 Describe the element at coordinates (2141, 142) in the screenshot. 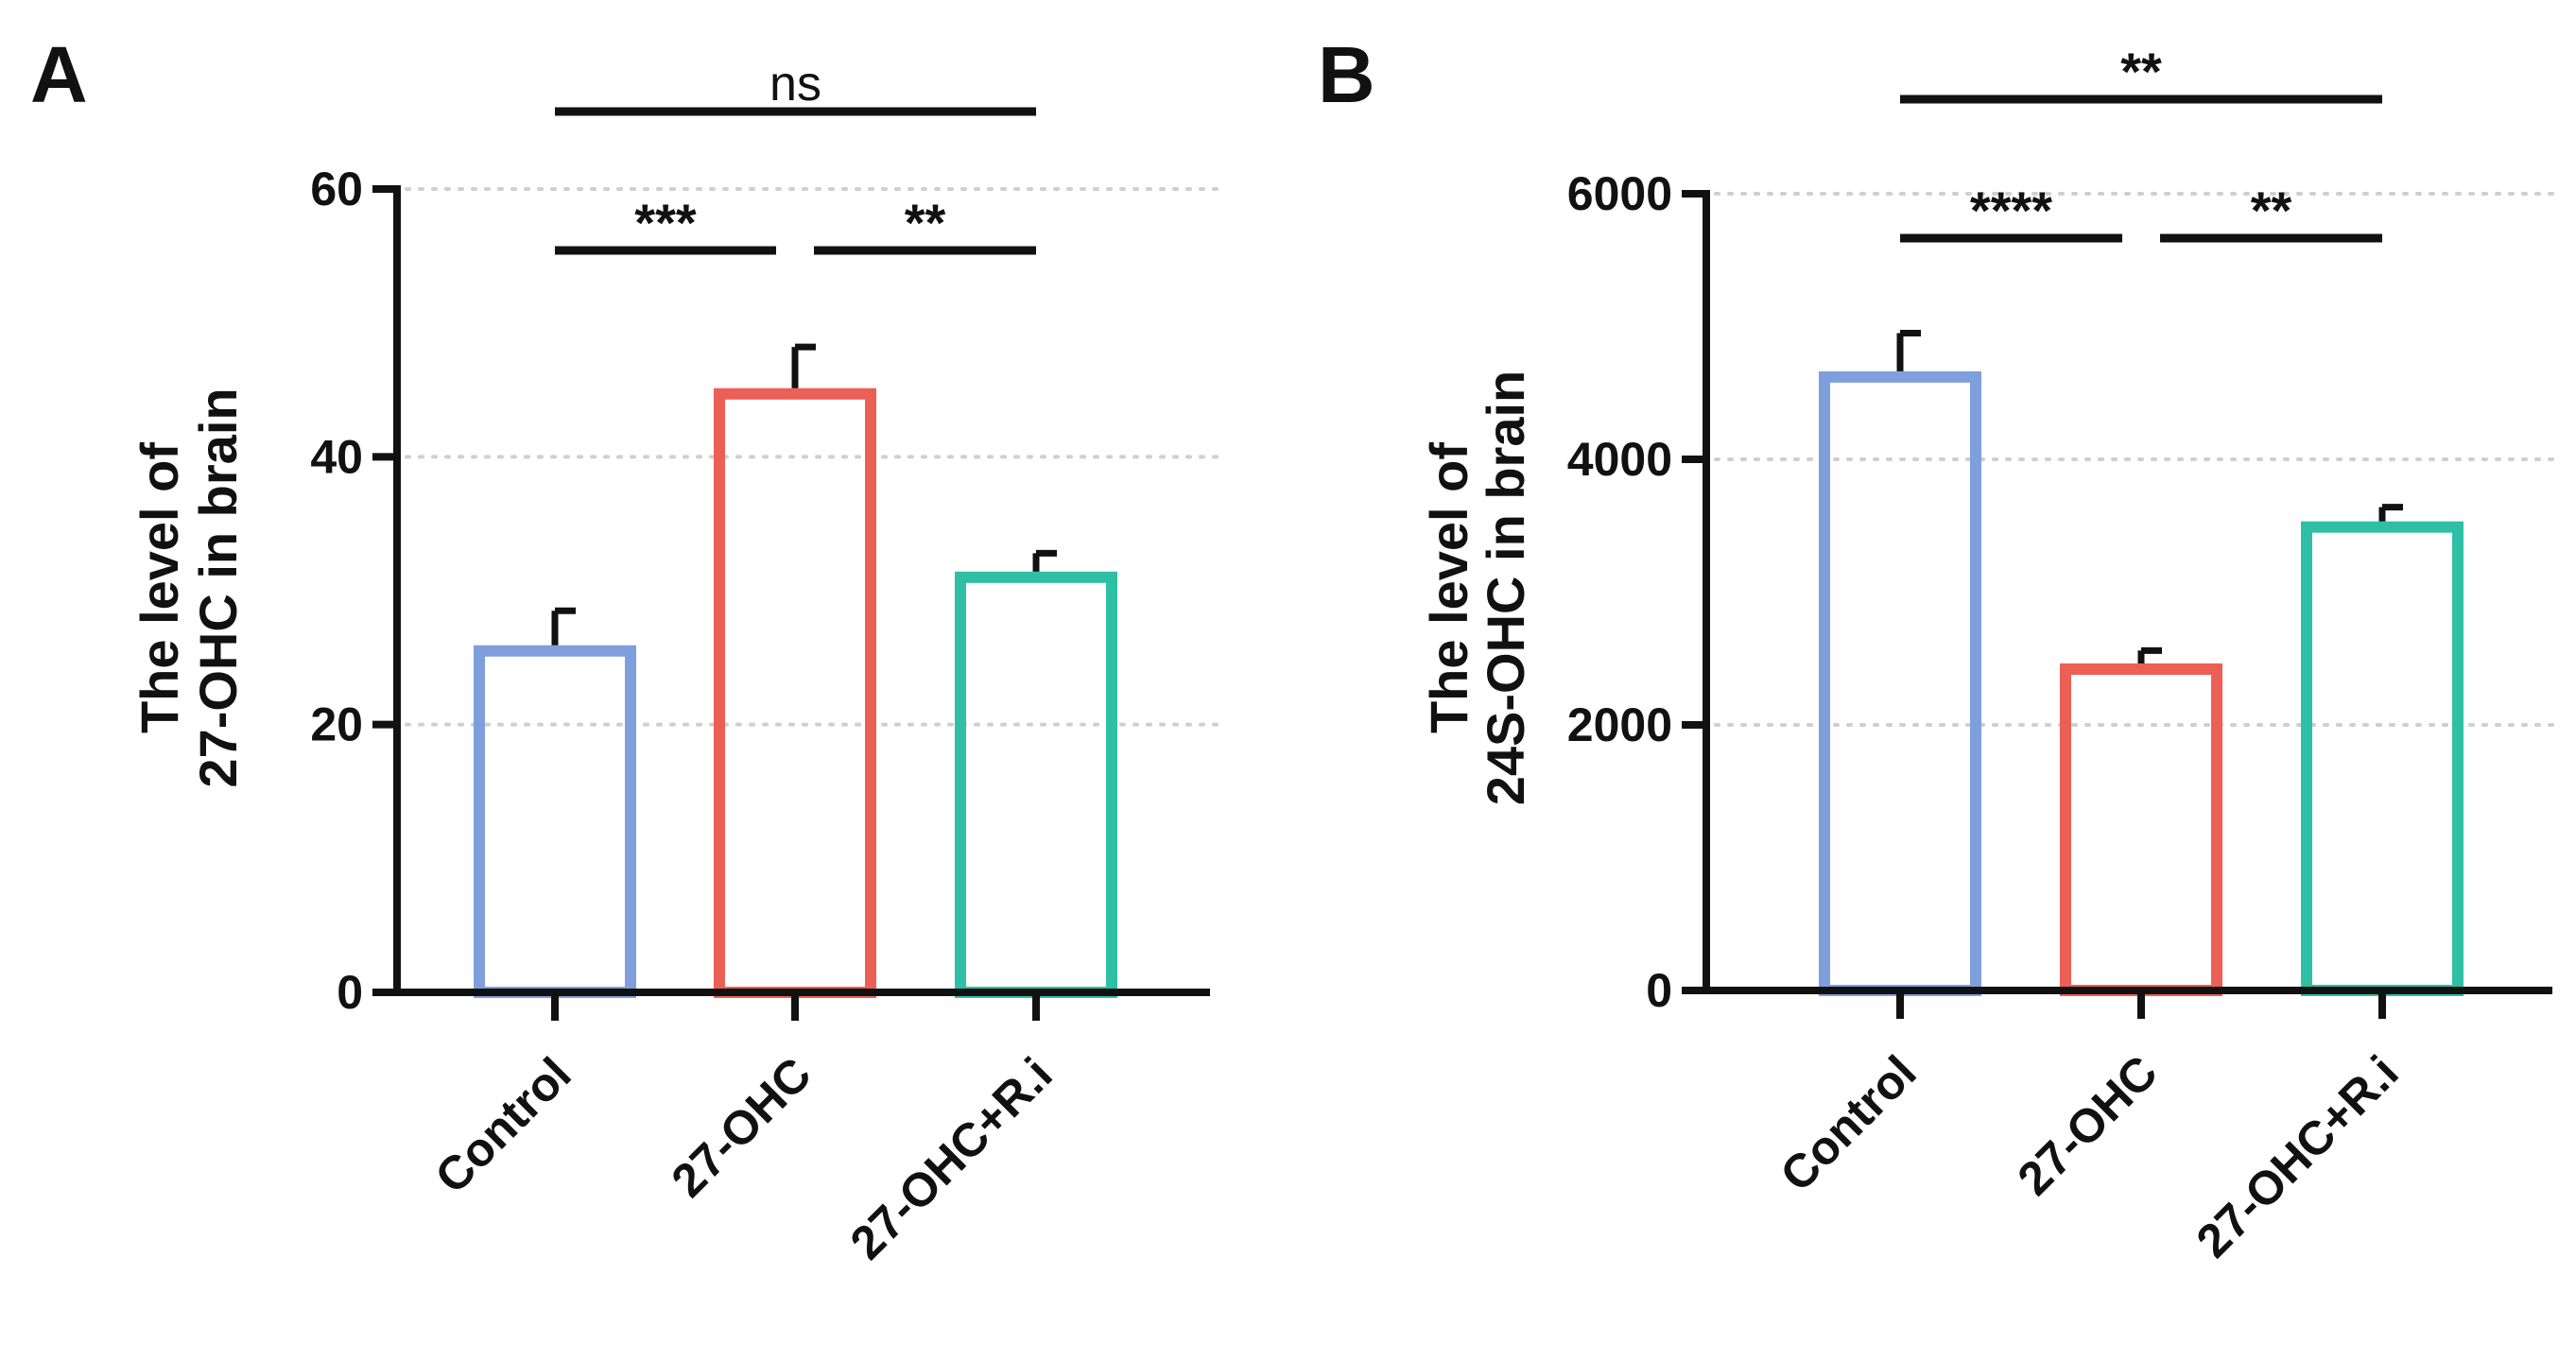

I see `significance-brackets: ****** **` at that location.